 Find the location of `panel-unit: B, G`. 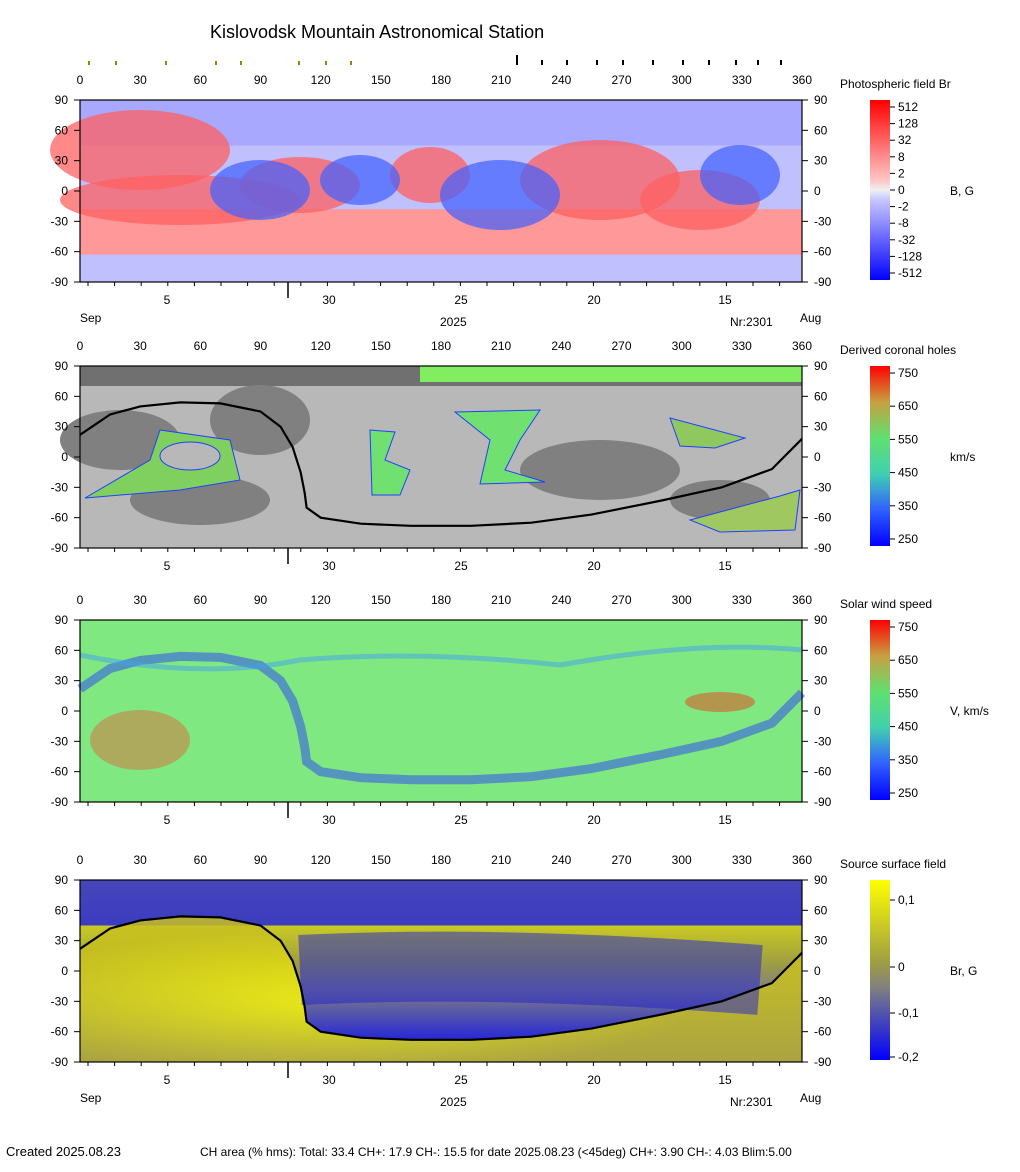

panel-unit: B, G is located at coordinates (962, 191).